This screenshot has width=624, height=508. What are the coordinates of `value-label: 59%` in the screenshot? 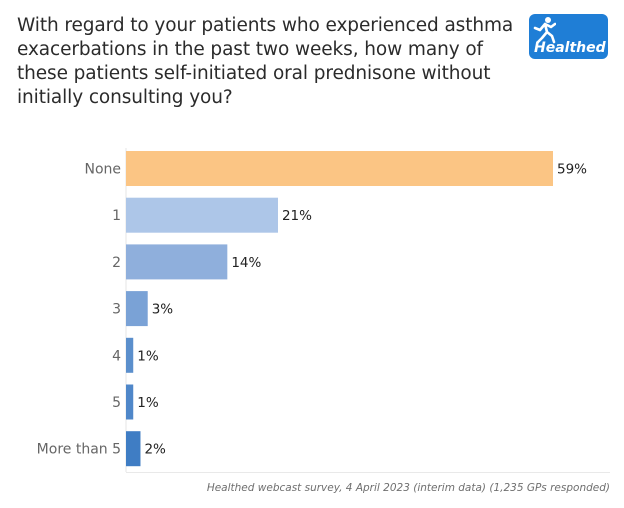 It's located at (572, 170).